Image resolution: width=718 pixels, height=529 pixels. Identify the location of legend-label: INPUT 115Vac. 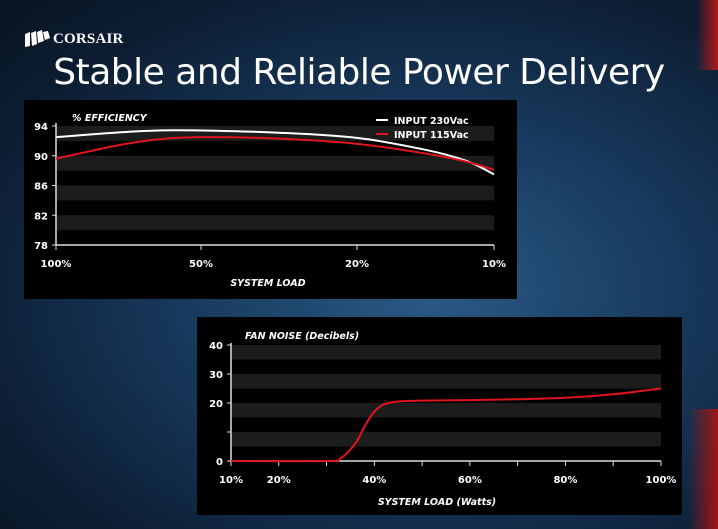
(431, 135).